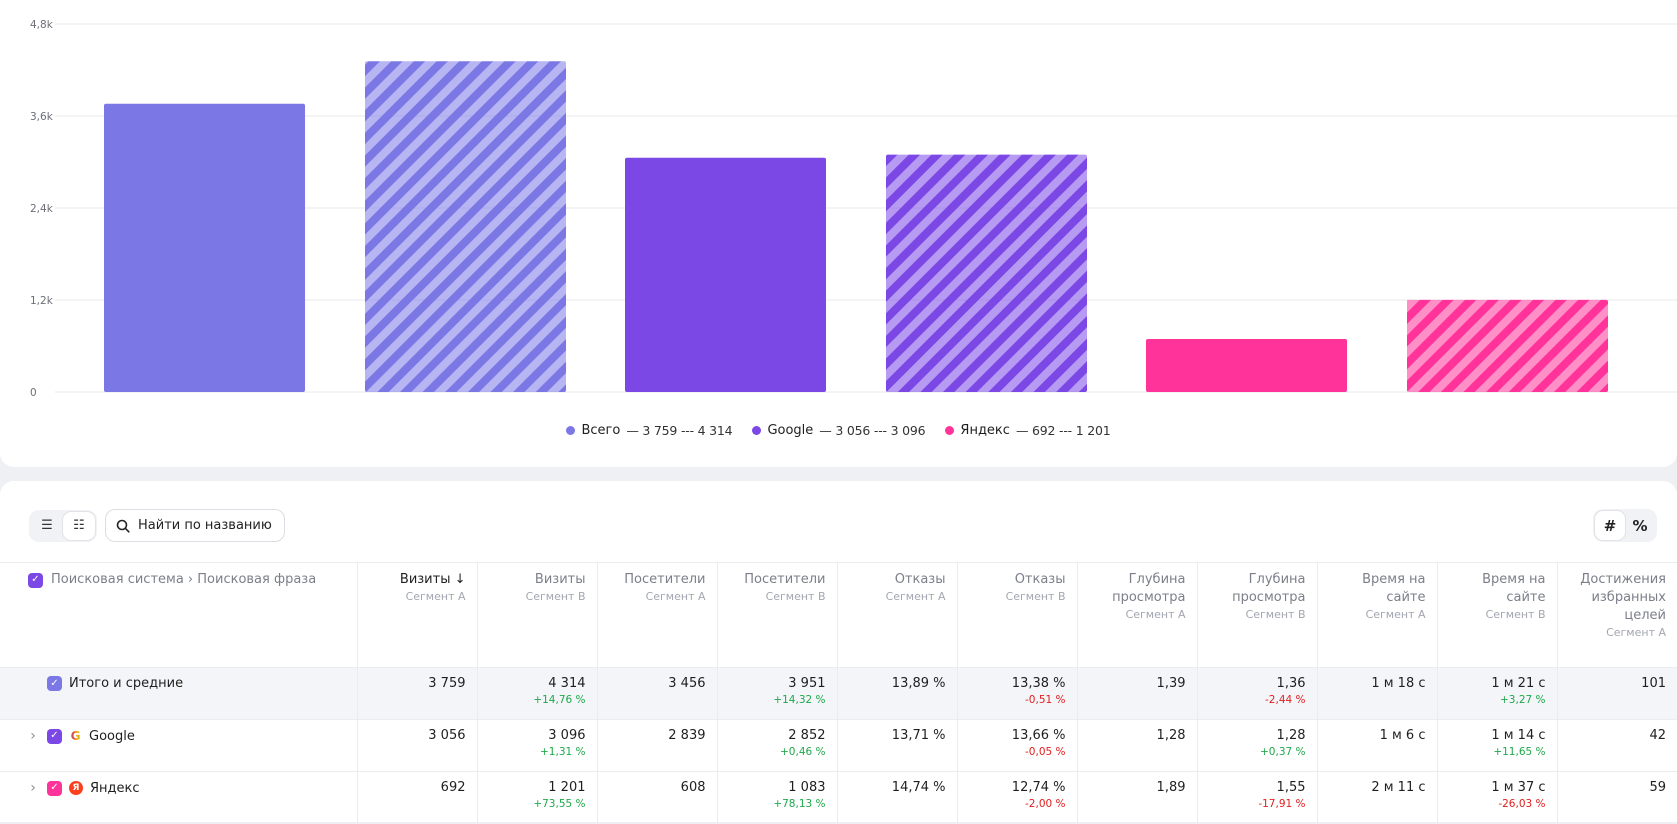  What do you see at coordinates (1283, 752) in the screenshot?
I see `cell-delta: +0,37 %` at bounding box center [1283, 752].